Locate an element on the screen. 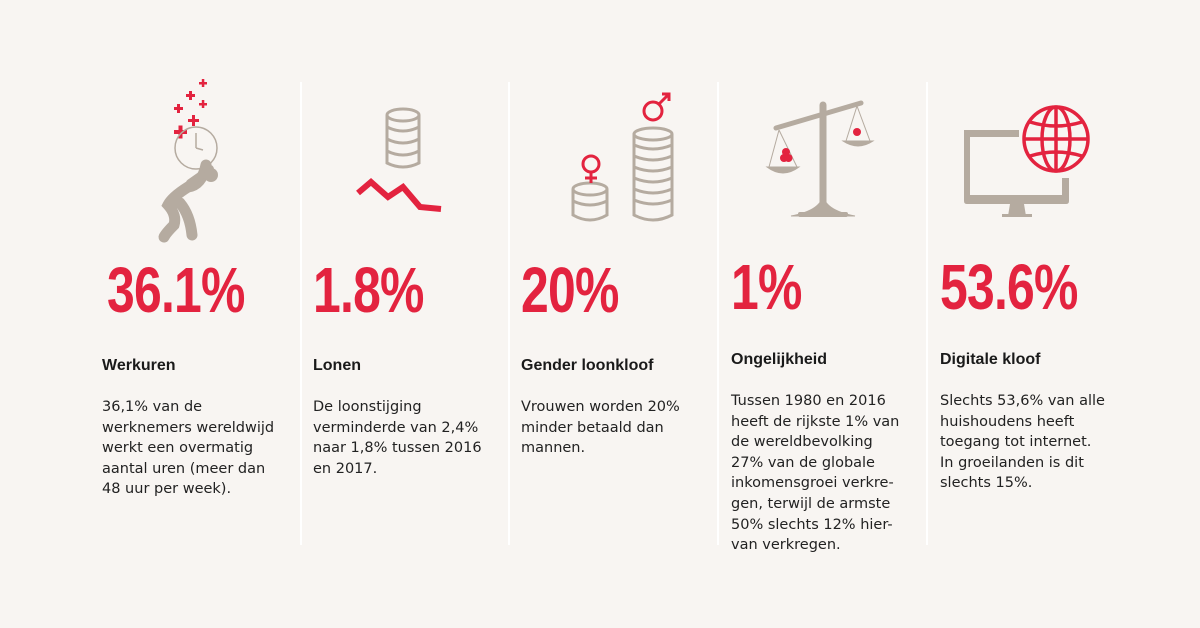  text-line: van verkregen. is located at coordinates (786, 545).